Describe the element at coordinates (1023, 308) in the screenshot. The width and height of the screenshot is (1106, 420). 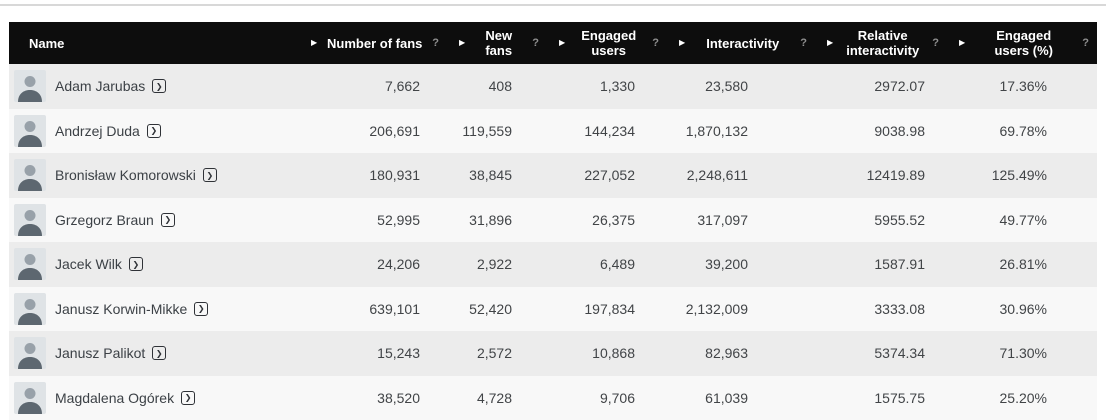
I see `cell-engaged-users-pct: 30.96%` at that location.